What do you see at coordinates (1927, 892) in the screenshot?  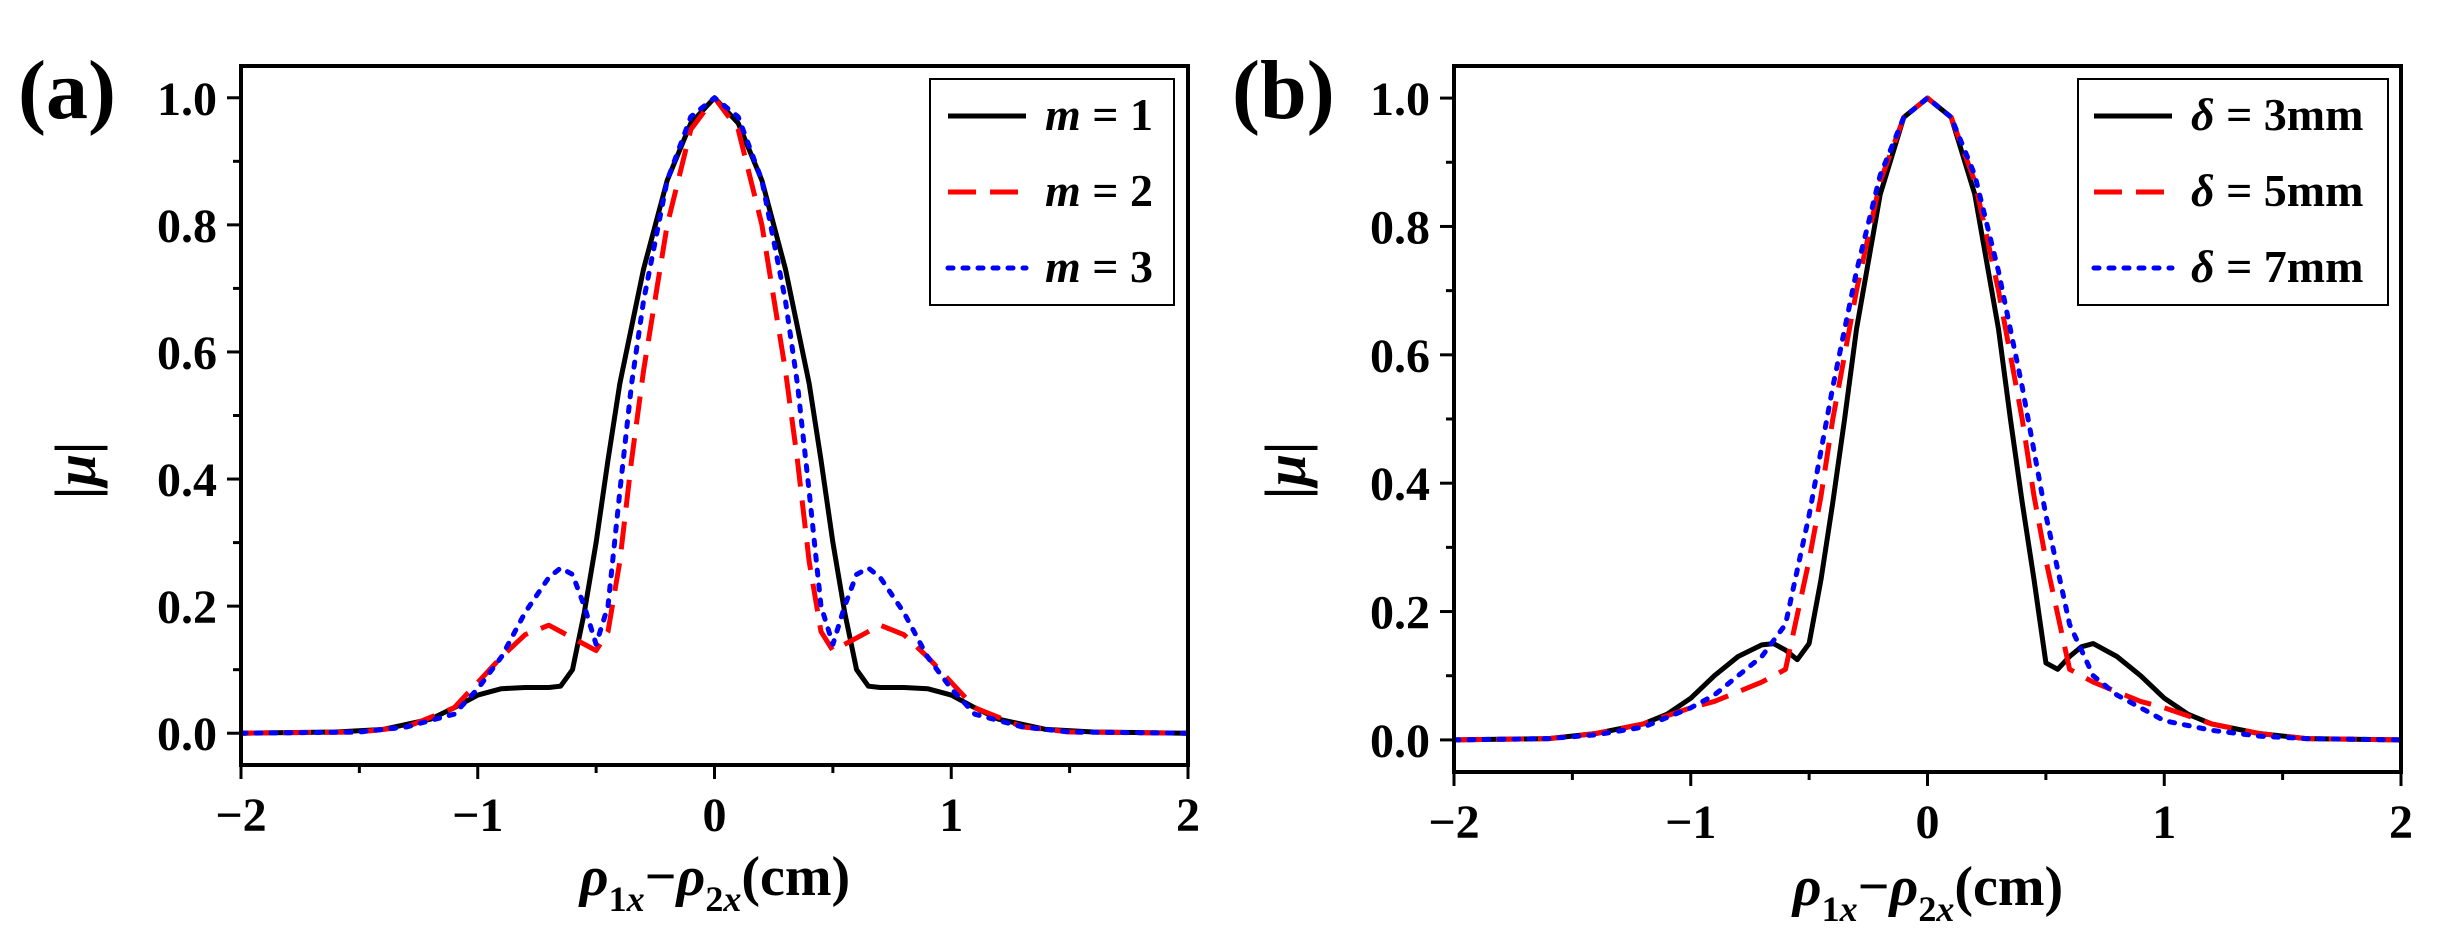 I see `x-axis-label-b: ρ1x−ρ2x(cm)` at bounding box center [1927, 892].